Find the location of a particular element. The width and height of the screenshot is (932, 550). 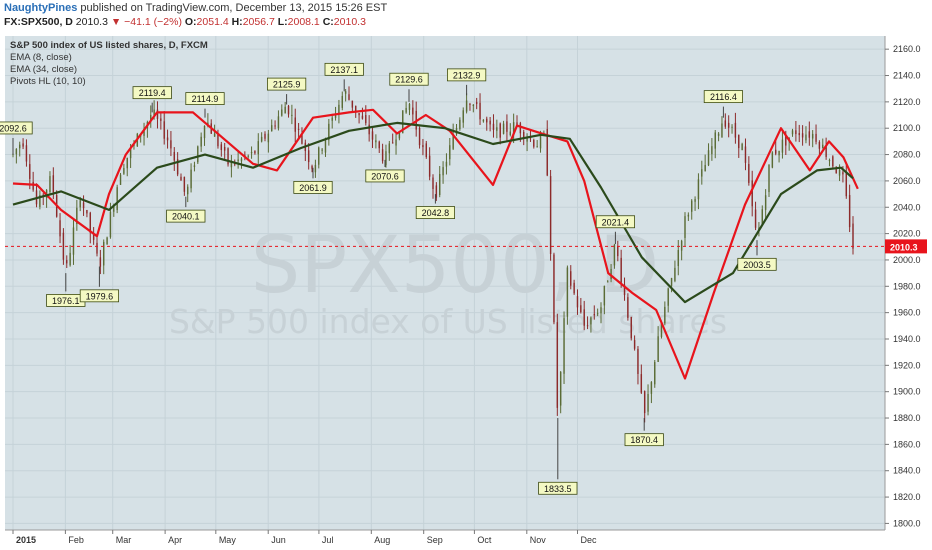

author-link: NaughtyPines is located at coordinates (41, 8).